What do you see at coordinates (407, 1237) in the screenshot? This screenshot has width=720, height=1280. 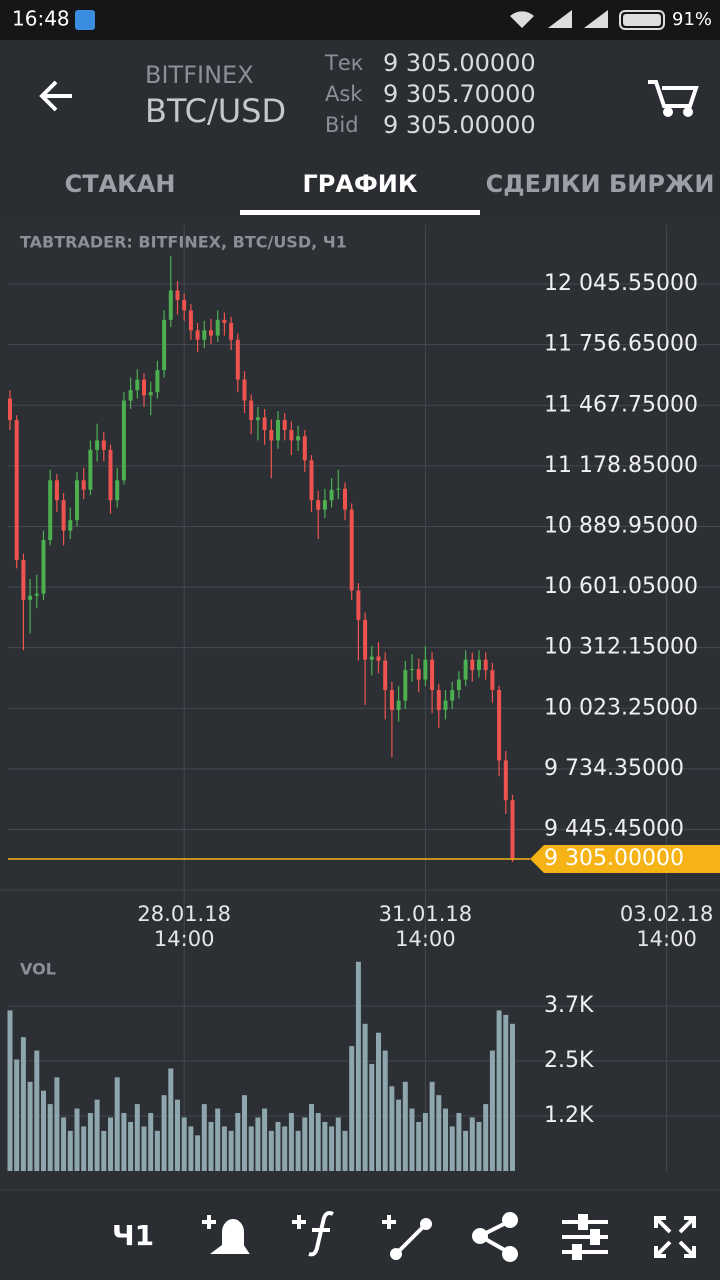 I see `add-drawing-button` at bounding box center [407, 1237].